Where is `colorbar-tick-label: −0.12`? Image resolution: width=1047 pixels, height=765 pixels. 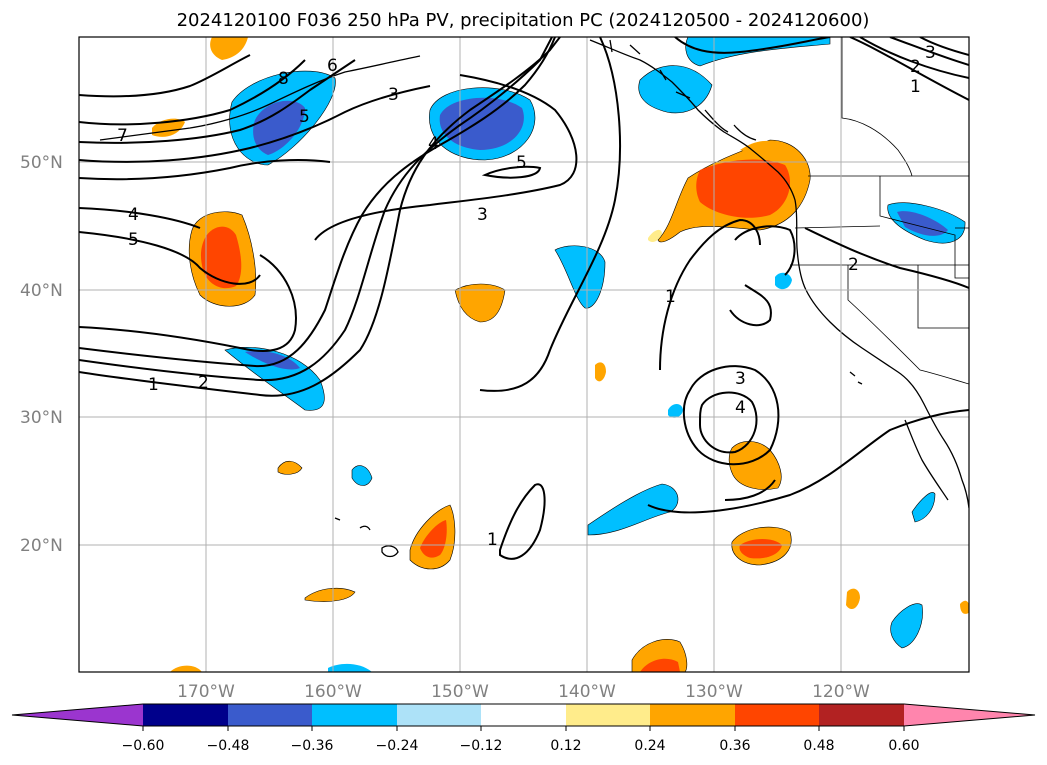
colorbar-tick-label: −0.12 is located at coordinates (481, 746).